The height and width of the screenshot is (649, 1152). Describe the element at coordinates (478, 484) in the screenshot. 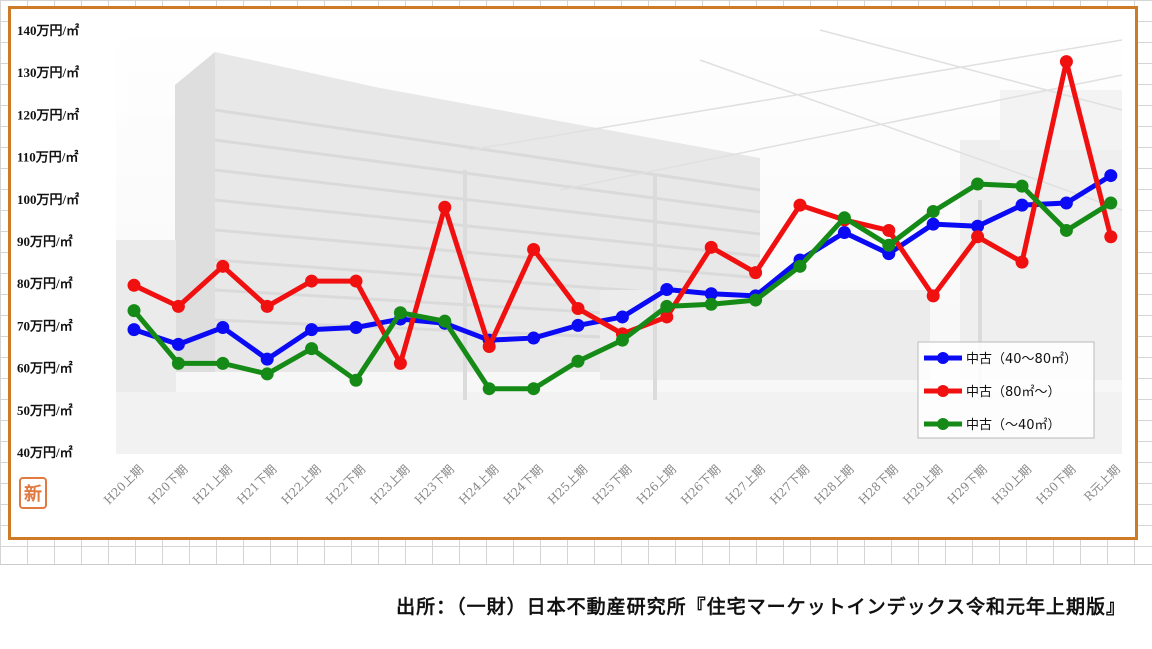

I see `x-tick-label: H24上期` at that location.